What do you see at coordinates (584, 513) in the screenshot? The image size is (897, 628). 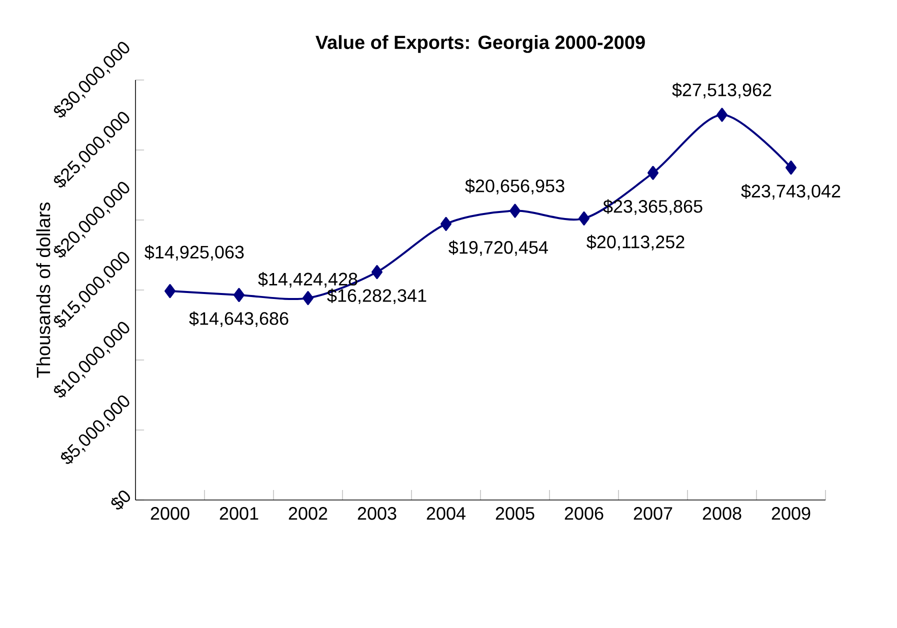 I see `x-tick-label: 2006` at bounding box center [584, 513].